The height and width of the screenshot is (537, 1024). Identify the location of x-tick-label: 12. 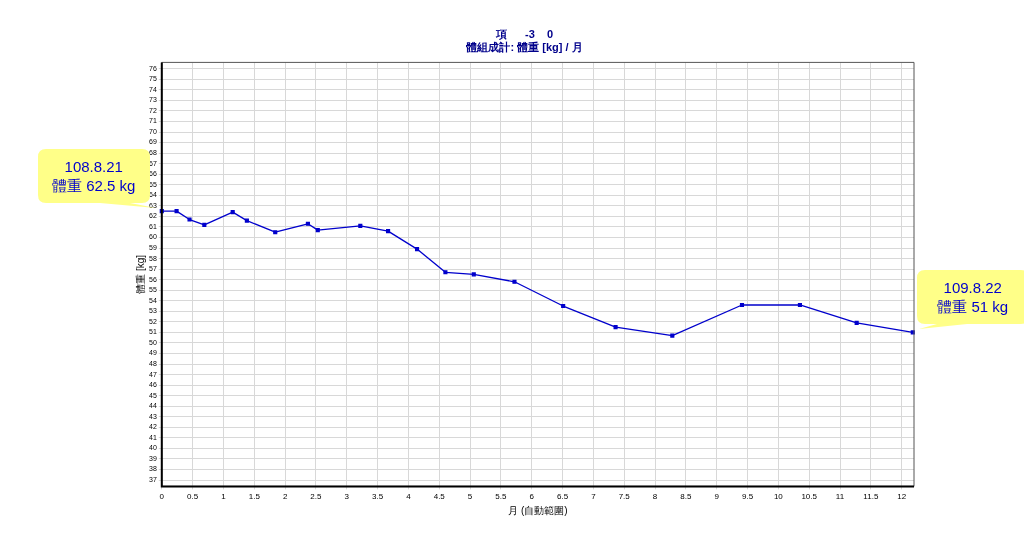
(902, 497).